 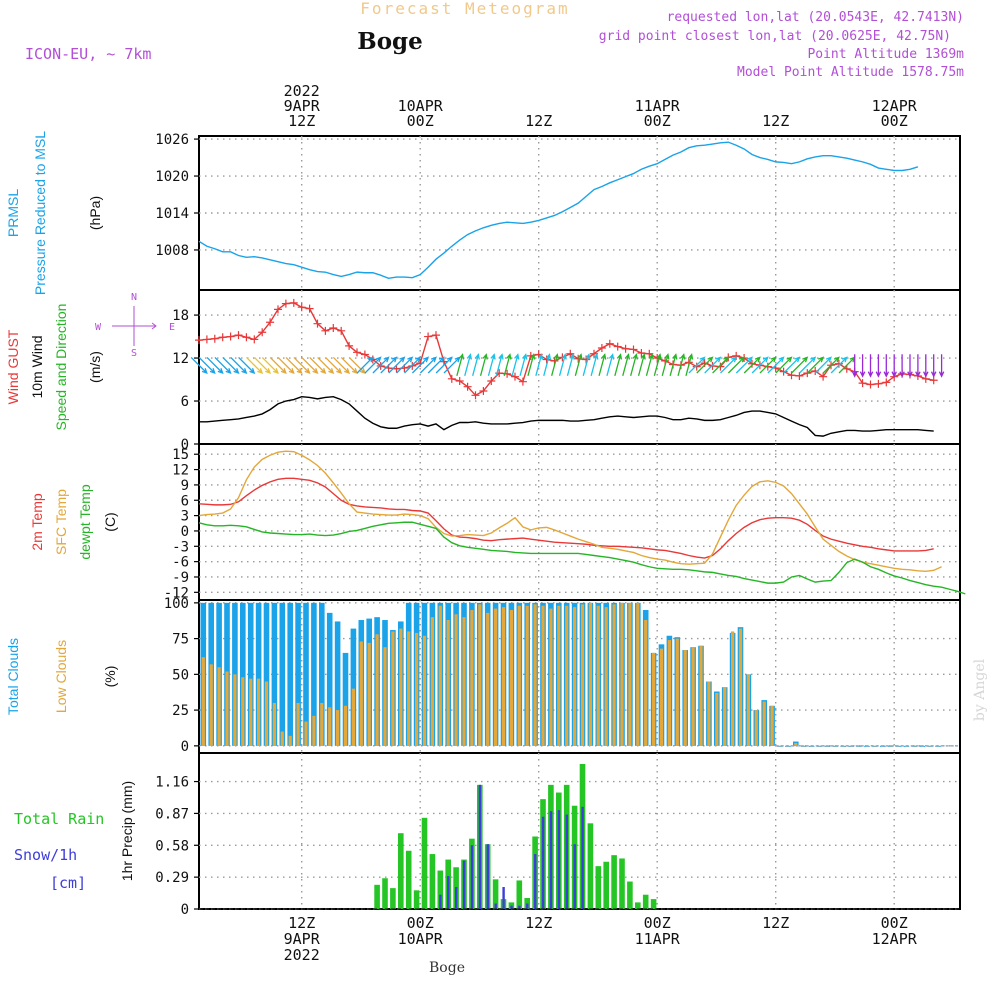 I want to click on bottom-time-label: 11APR, so click(x=658, y=939).